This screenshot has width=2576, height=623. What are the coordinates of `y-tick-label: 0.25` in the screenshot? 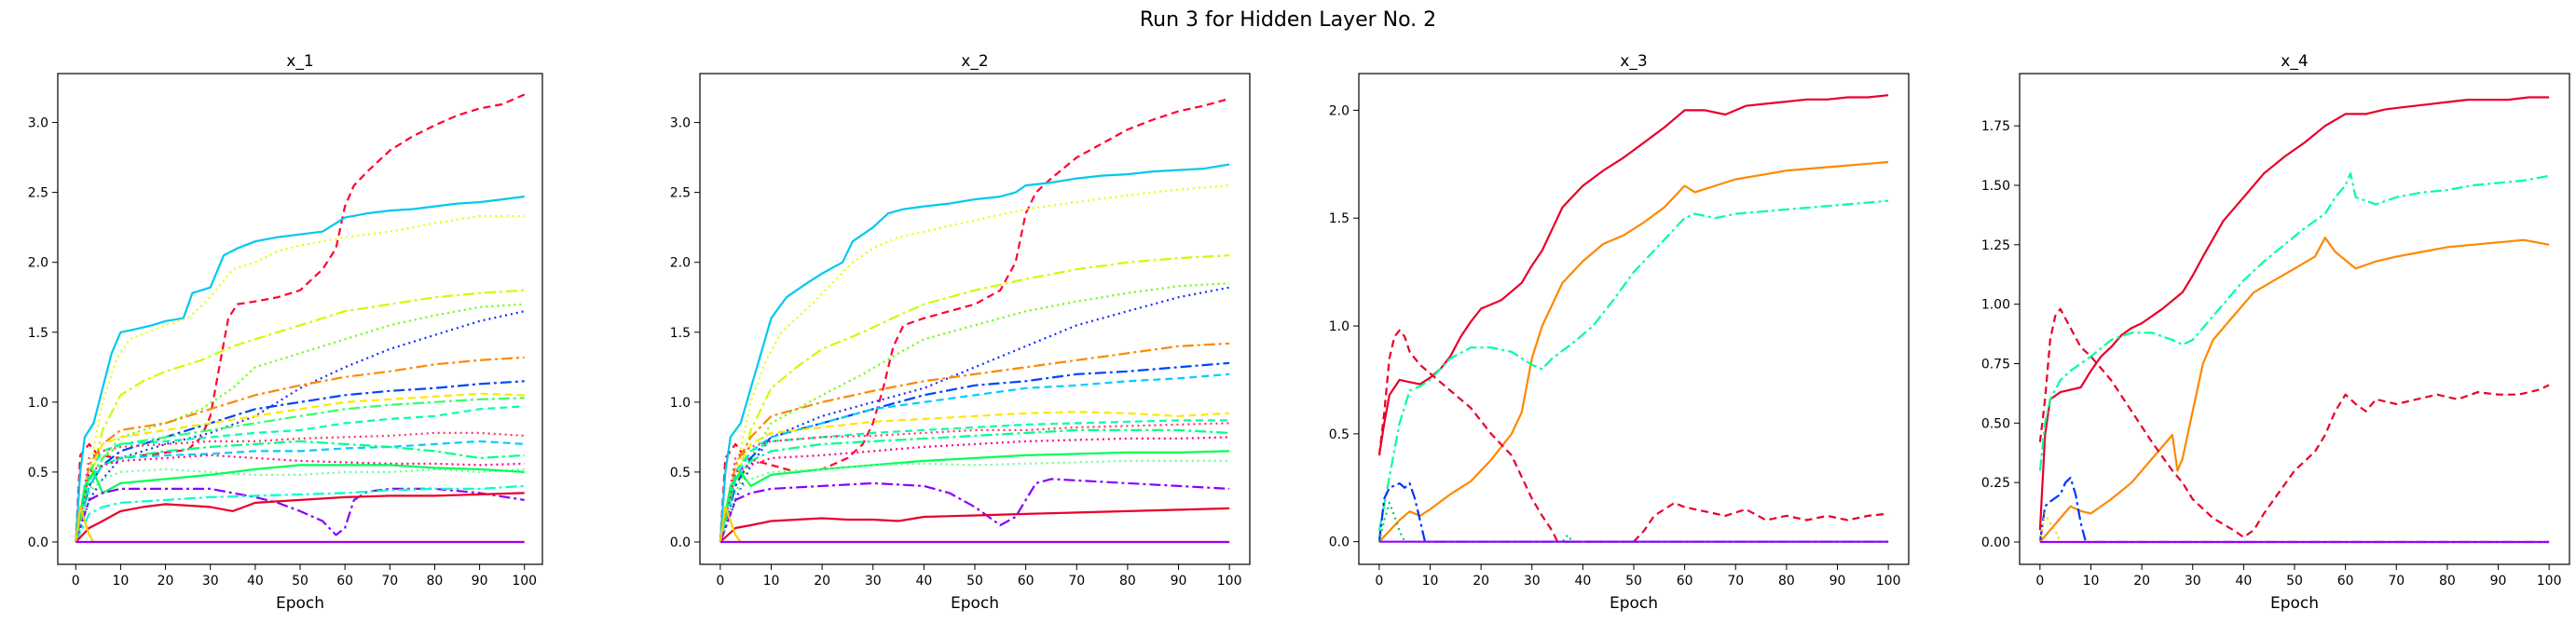 It's located at (1995, 483).